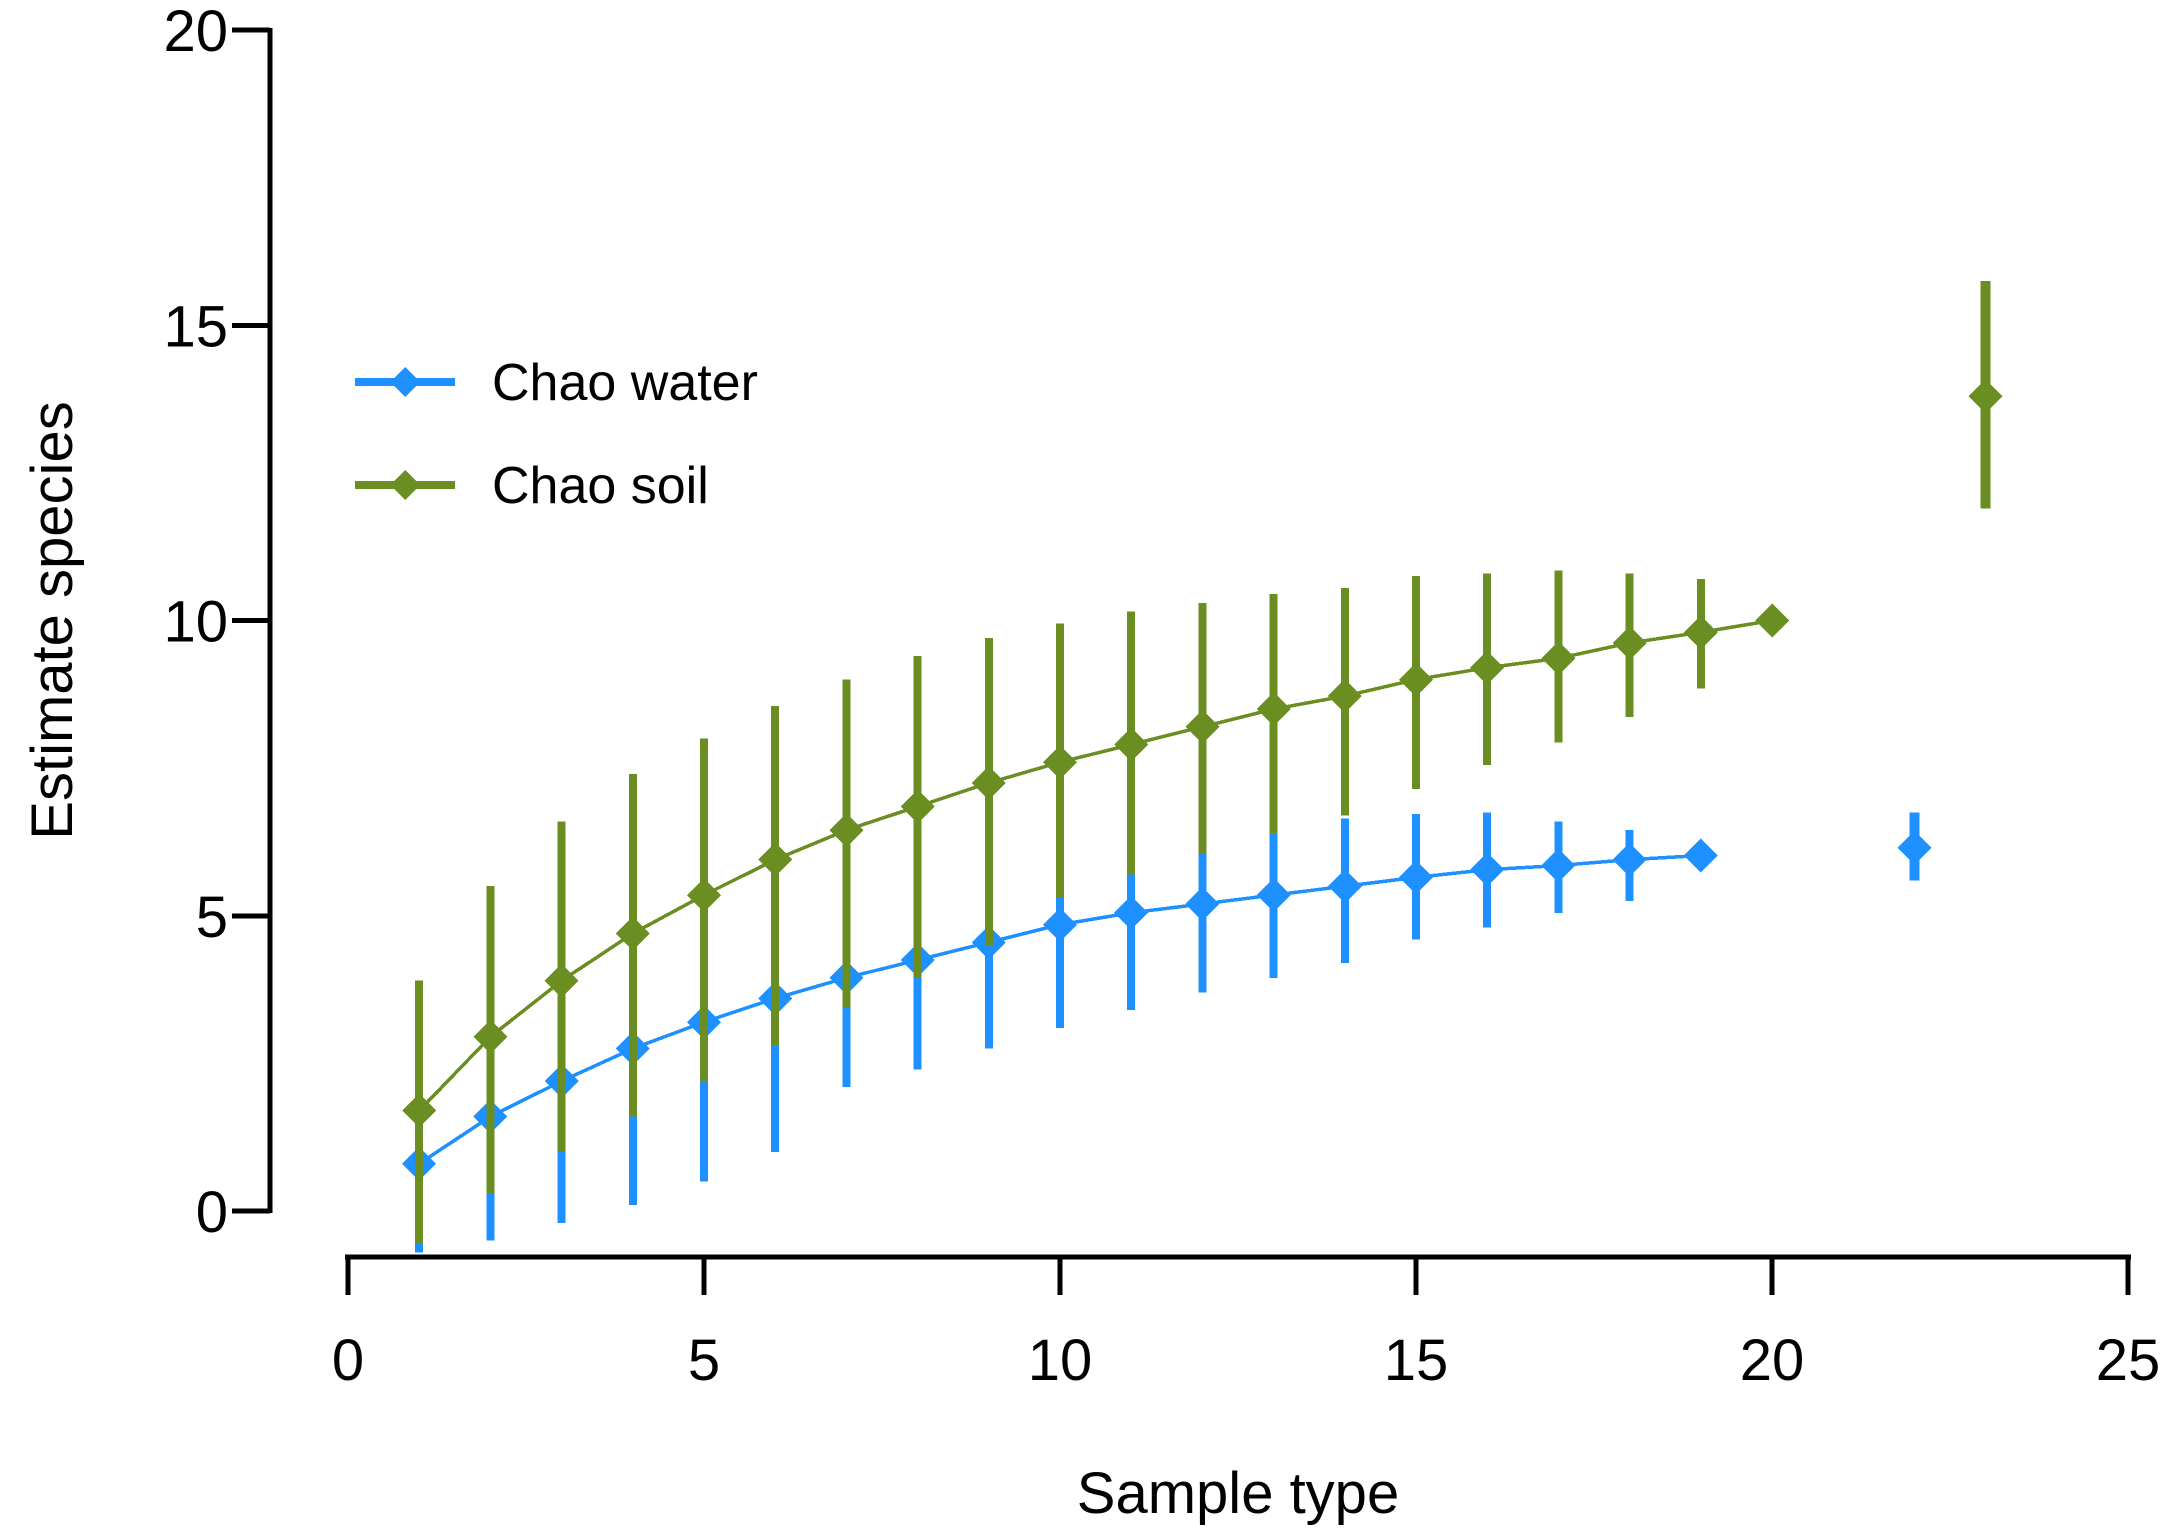 This screenshot has width=2169, height=1532. I want to click on x-tick-label: 15, so click(1416, 1360).